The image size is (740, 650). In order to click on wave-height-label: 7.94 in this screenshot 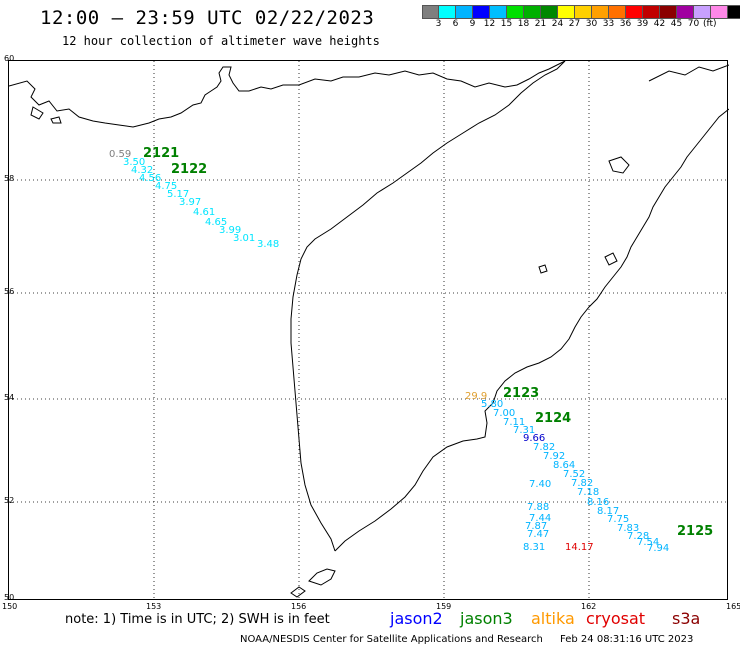, I will do `click(658, 548)`.